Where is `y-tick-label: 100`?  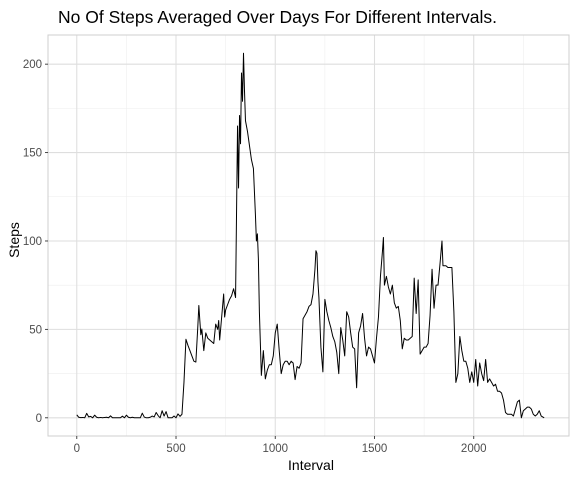 y-tick-label: 100 is located at coordinates (32, 242).